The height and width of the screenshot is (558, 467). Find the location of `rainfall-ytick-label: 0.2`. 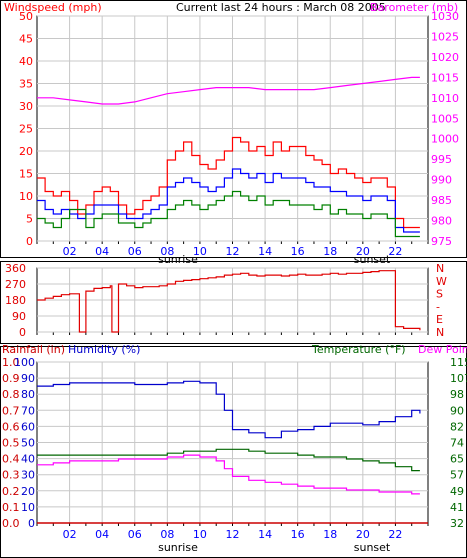

rainfall-ytick-label: 0.2 is located at coordinates (11, 491).